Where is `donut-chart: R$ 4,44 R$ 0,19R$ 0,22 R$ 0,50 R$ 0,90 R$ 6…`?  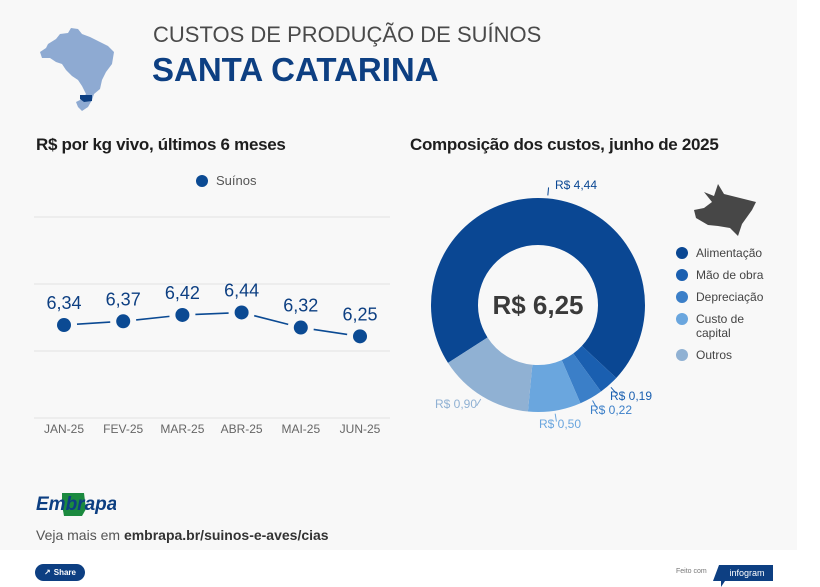
donut-chart: R$ 4,44 R$ 0,19R$ 0,22 R$ 0,50 R$ 0,90 R$ 6… is located at coordinates (541, 304).